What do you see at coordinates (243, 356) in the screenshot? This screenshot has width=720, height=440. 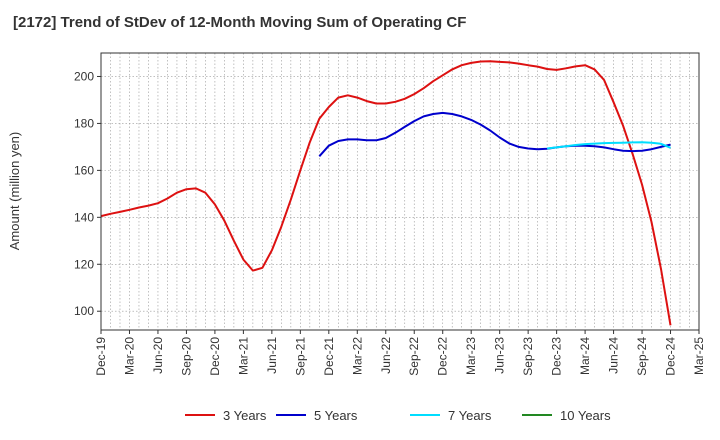 I see `x-tick-label: Mar-21` at bounding box center [243, 356].